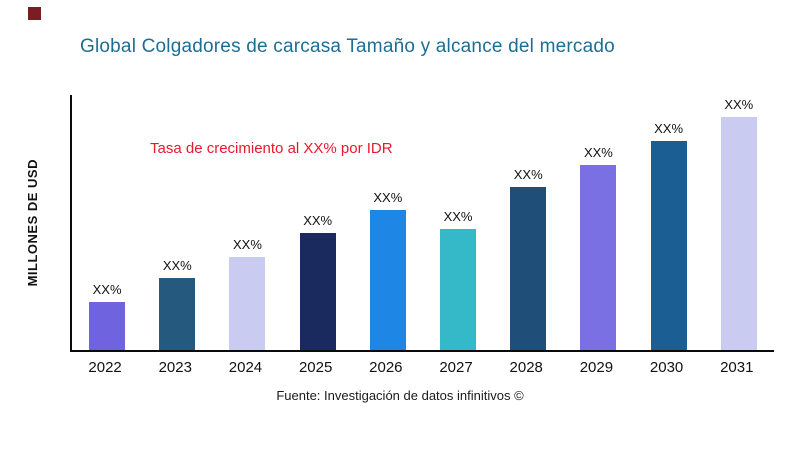  What do you see at coordinates (107, 289) in the screenshot?
I see `bar-value-label-2022: XX%` at bounding box center [107, 289].